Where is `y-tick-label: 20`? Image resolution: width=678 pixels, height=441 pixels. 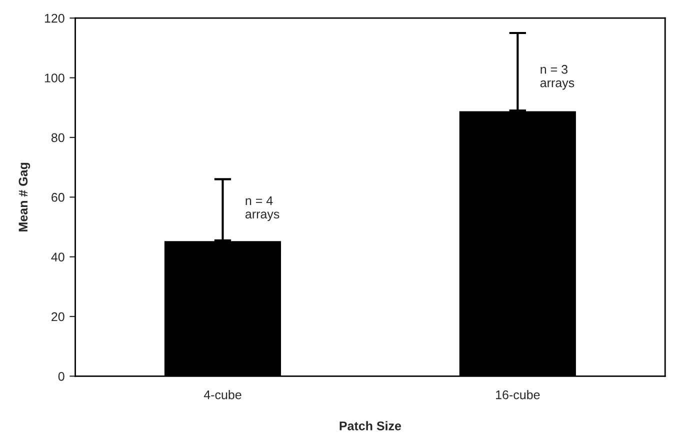 y-tick-label: 20 is located at coordinates (58, 317).